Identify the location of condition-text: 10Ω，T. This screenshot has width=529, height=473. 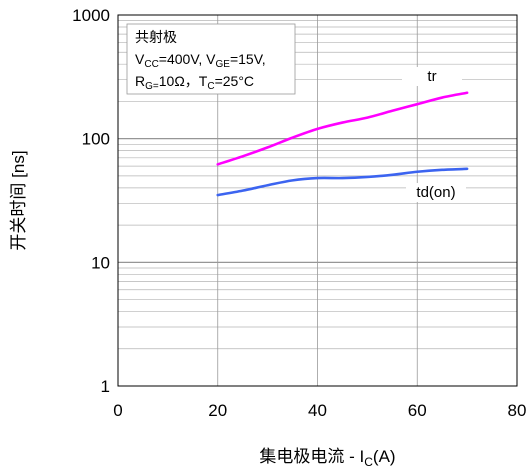
(183, 81).